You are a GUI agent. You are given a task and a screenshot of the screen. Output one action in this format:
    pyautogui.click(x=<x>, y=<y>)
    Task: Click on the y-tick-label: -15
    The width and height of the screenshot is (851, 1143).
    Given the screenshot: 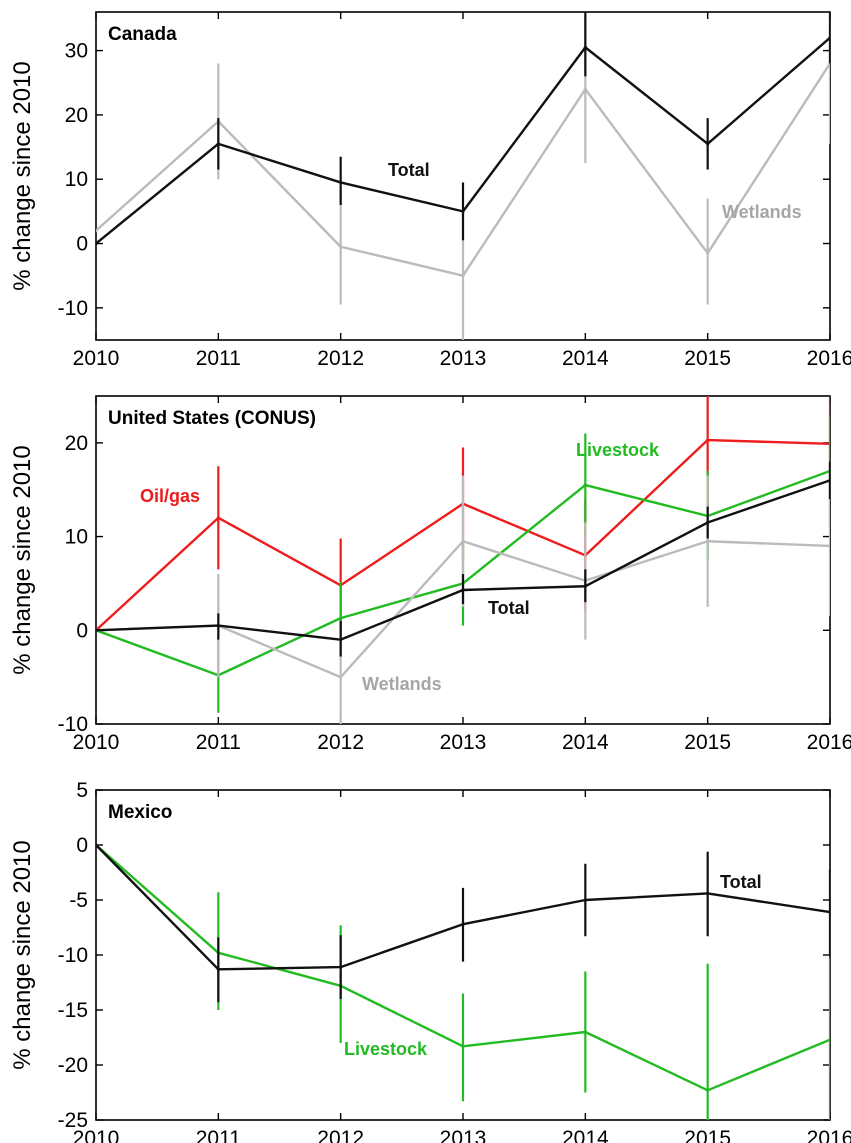 What is the action you would take?
    pyautogui.click(x=73, y=1010)
    